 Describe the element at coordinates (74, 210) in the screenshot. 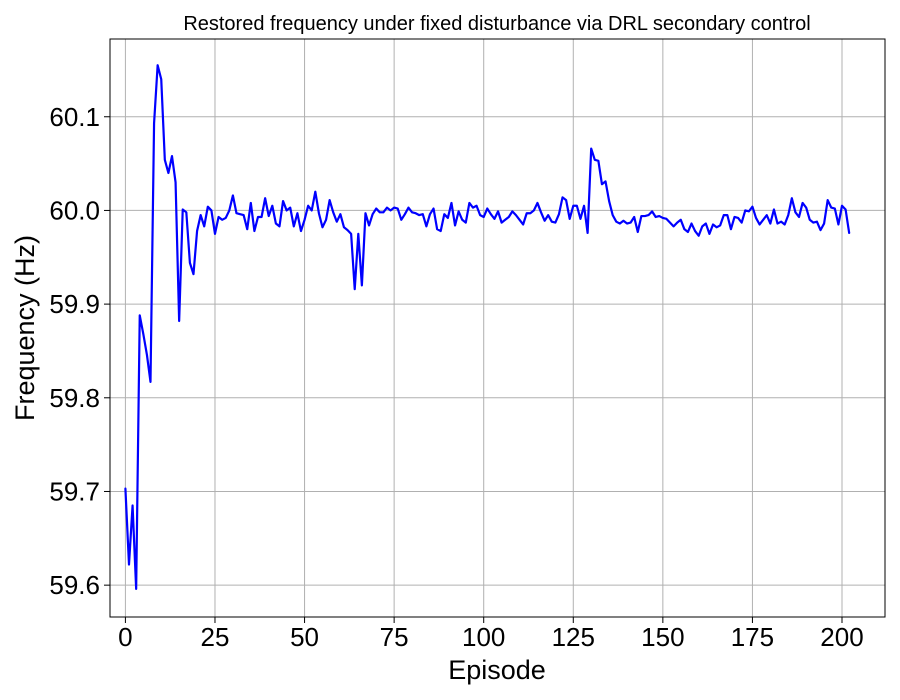

I see `y-tick-label: 60.0` at that location.